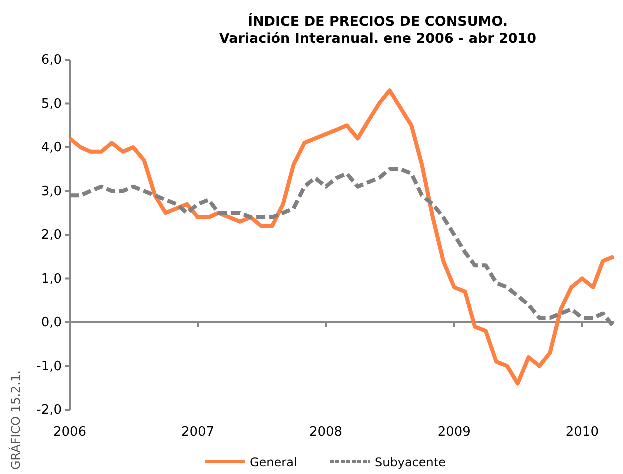 This screenshot has width=623, height=474. Describe the element at coordinates (70, 432) in the screenshot. I see `x-tick-label: 2006` at that location.